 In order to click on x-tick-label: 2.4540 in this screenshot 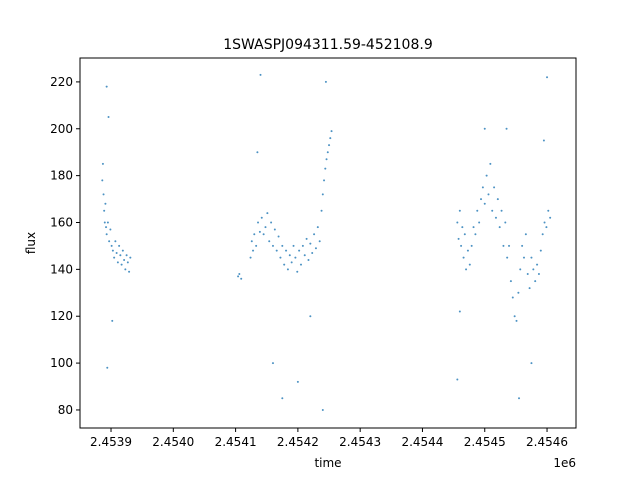, I will do `click(173, 442)`.